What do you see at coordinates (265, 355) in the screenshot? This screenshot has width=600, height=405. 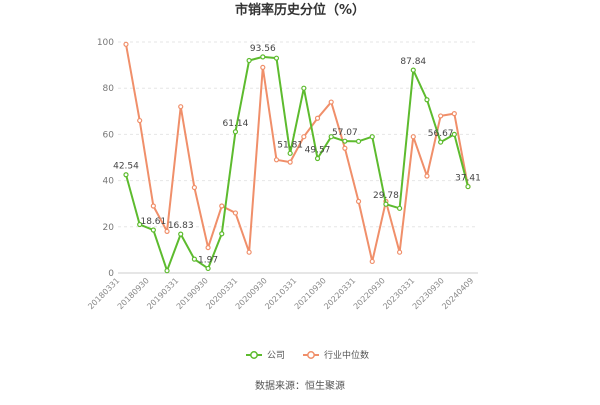 I see `legend-item: 公司` at bounding box center [265, 355].